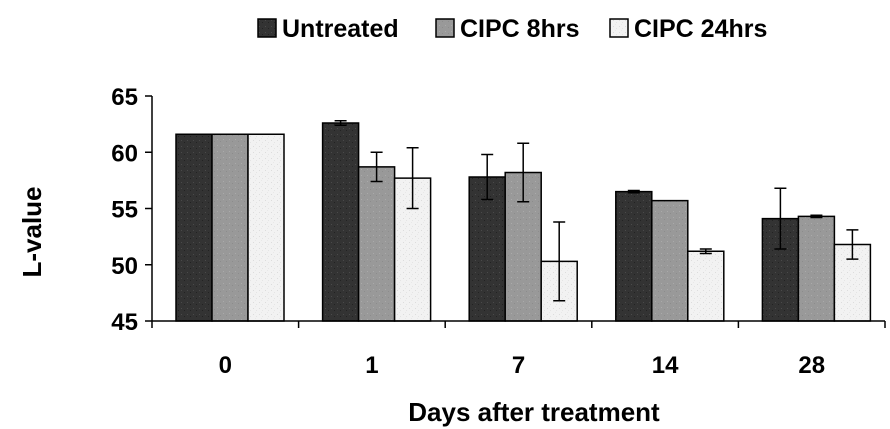 The image size is (890, 429). Describe the element at coordinates (619, 28) in the screenshot. I see `legend-swatch-cipc-24hrs` at that location.